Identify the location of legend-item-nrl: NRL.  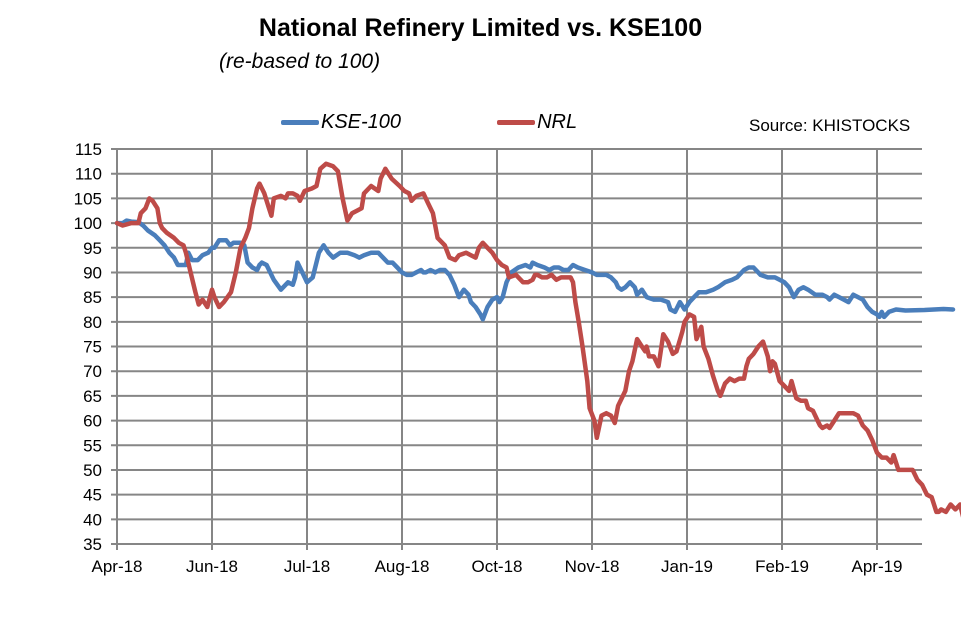
(537, 122).